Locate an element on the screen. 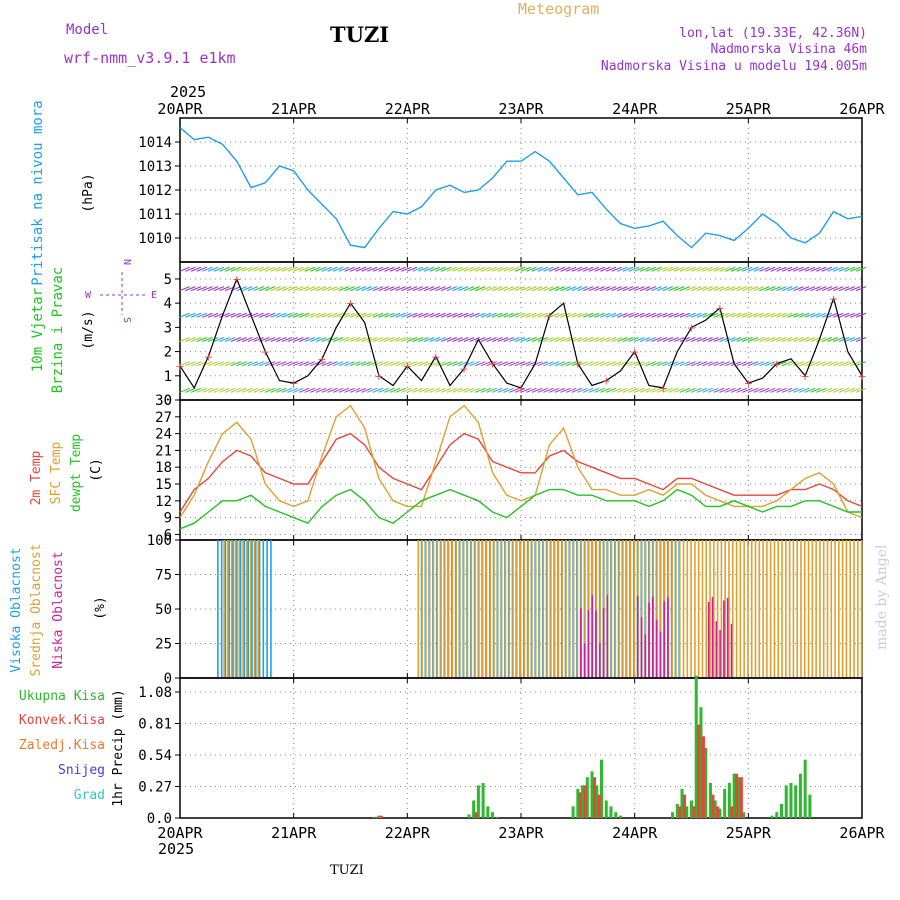 This screenshot has width=900, height=900. cloud-panel: 0 25 50 75 100 is located at coordinates (505, 610).